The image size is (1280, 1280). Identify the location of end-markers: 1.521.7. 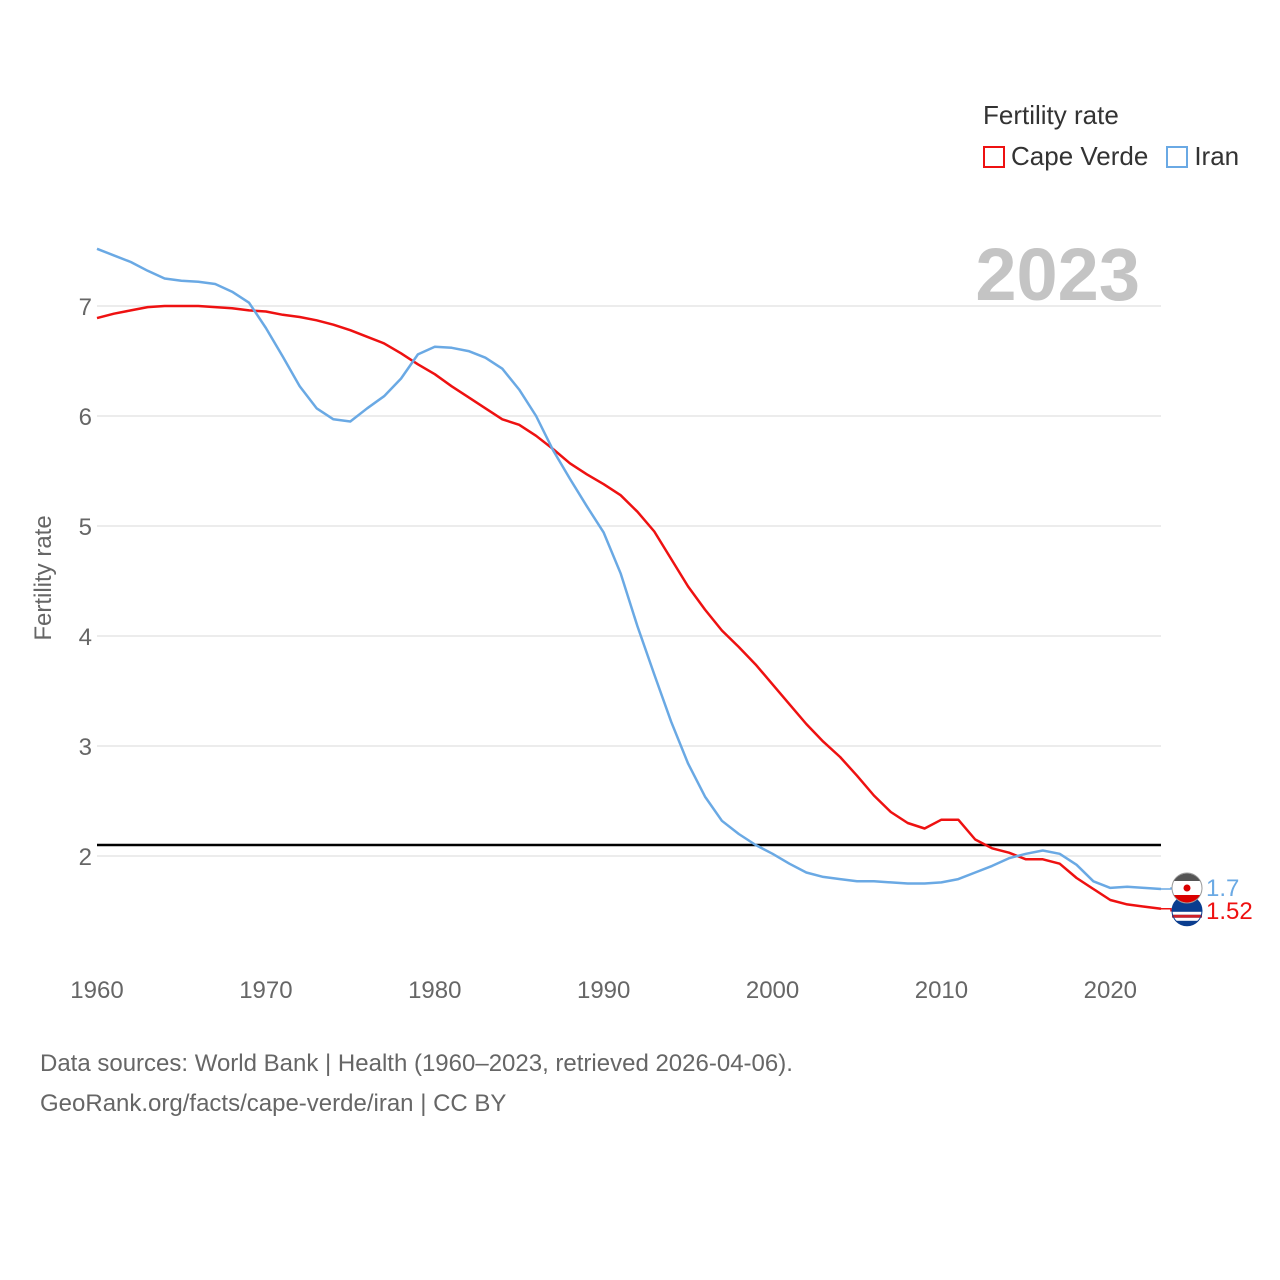
(1207, 899).